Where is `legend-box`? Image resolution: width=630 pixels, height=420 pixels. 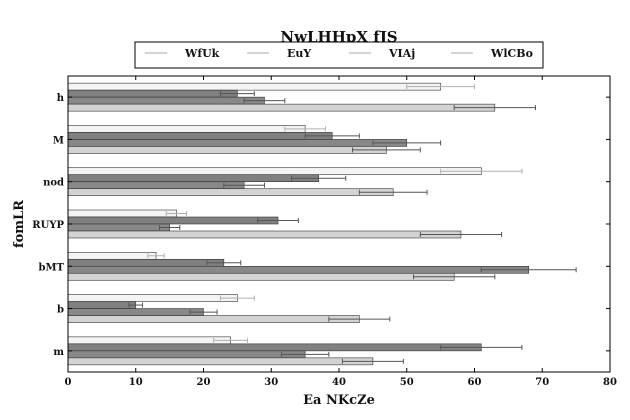 legend-box is located at coordinates (339, 55).